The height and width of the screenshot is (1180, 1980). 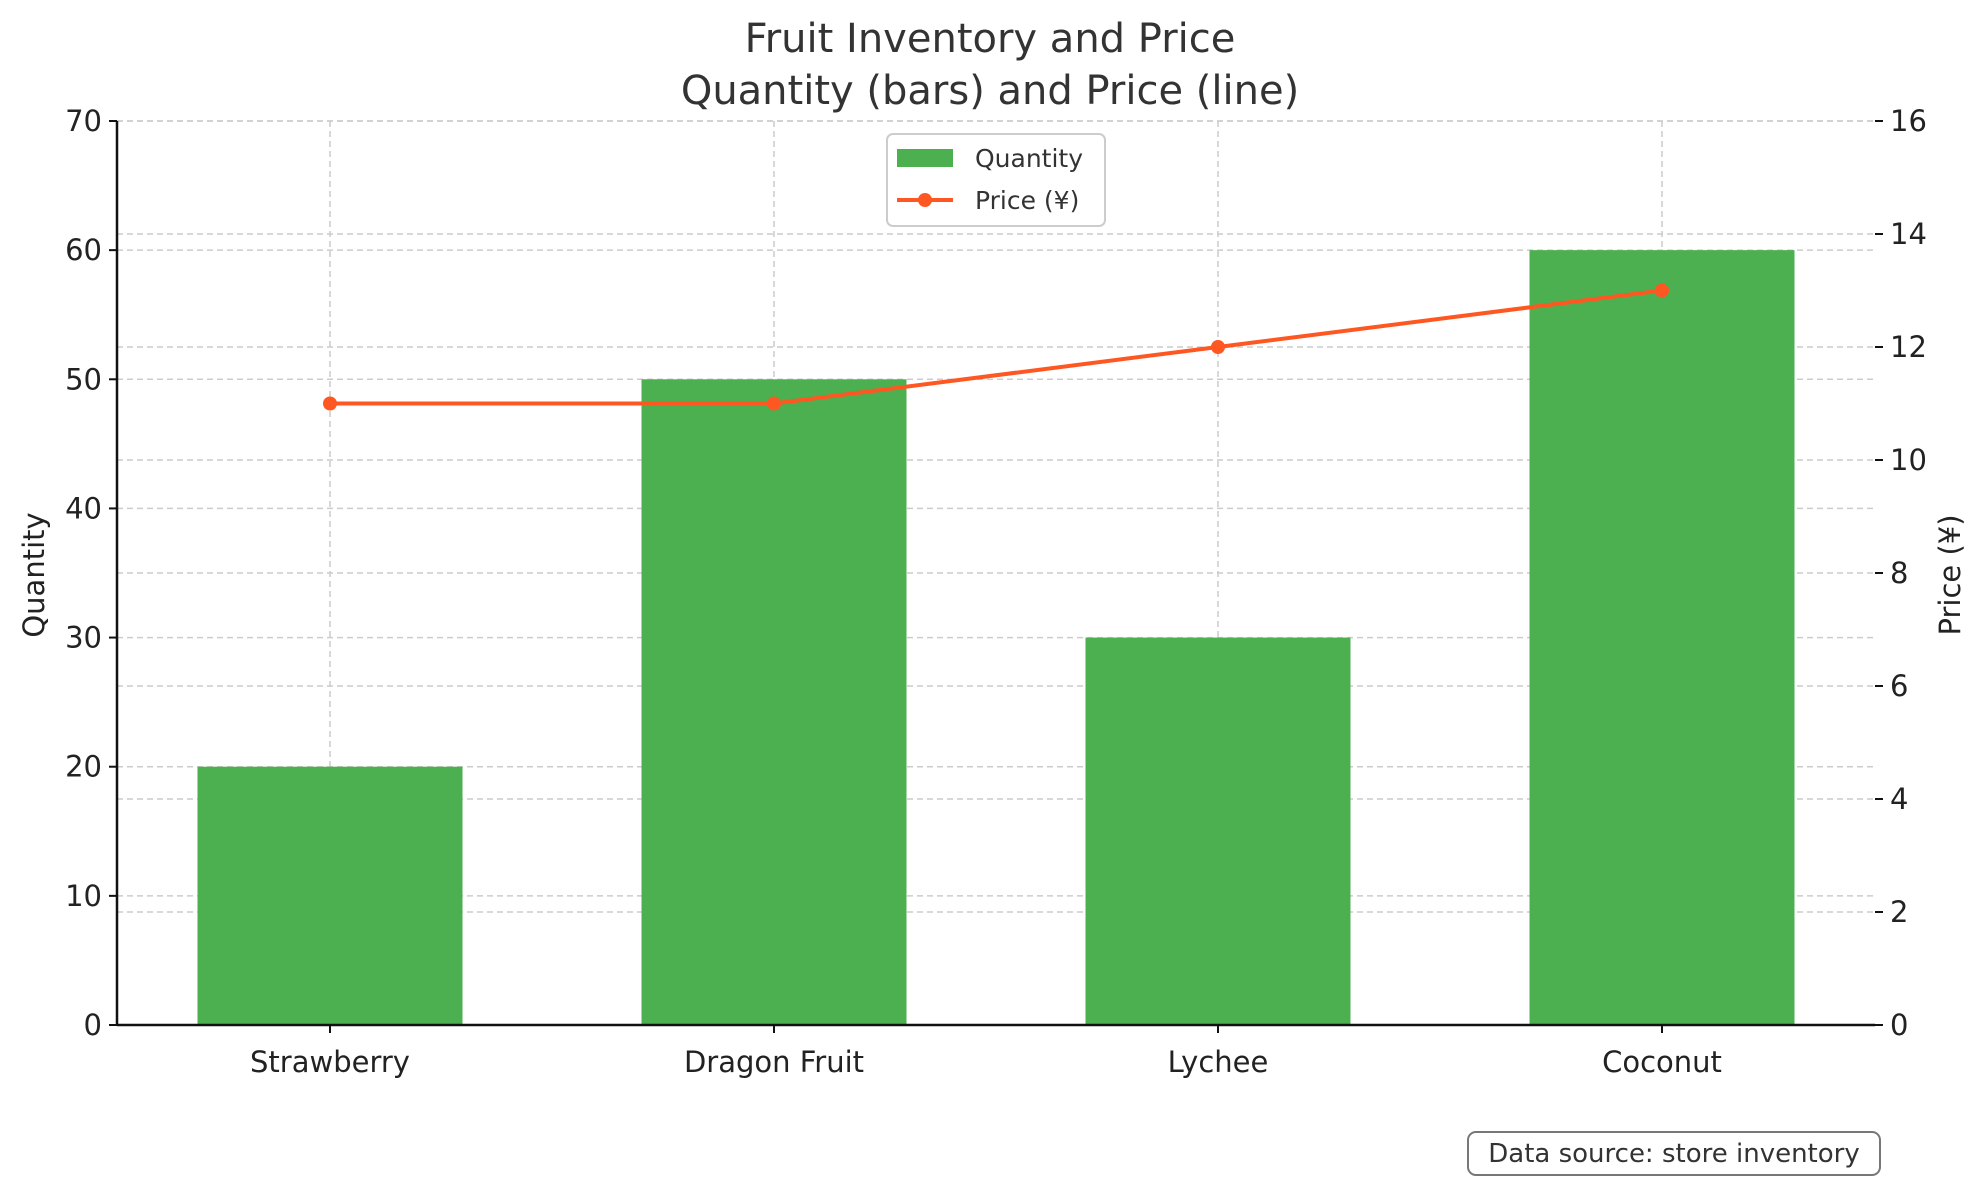 What do you see at coordinates (986, 1052) in the screenshot?
I see `x-tick-labels: Strawberry Dragon Fruit Lychee Coconut` at bounding box center [986, 1052].